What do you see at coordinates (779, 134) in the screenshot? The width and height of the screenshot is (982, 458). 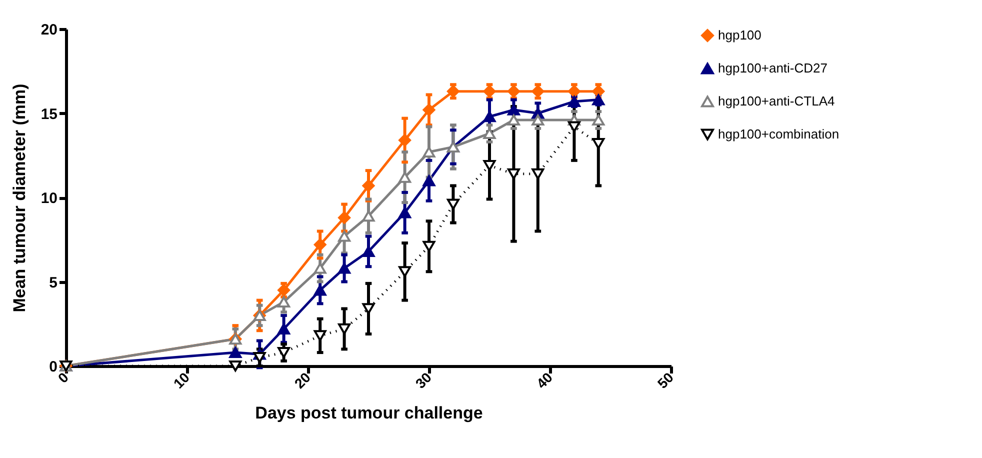 I see `legend-label: hgp100+combination` at bounding box center [779, 134].